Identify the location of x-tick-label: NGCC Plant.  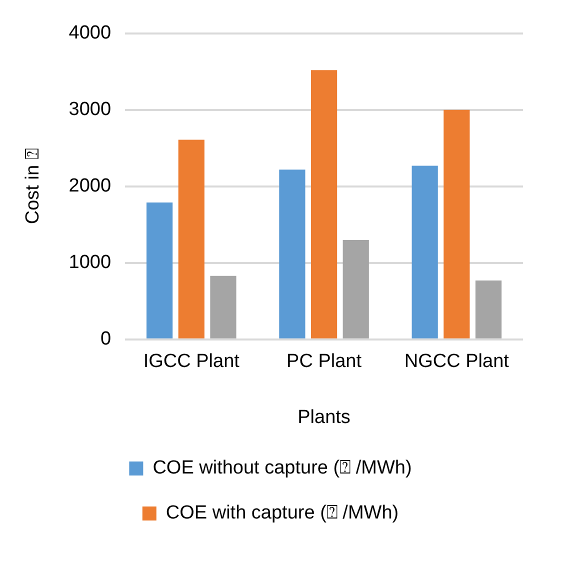
(457, 361).